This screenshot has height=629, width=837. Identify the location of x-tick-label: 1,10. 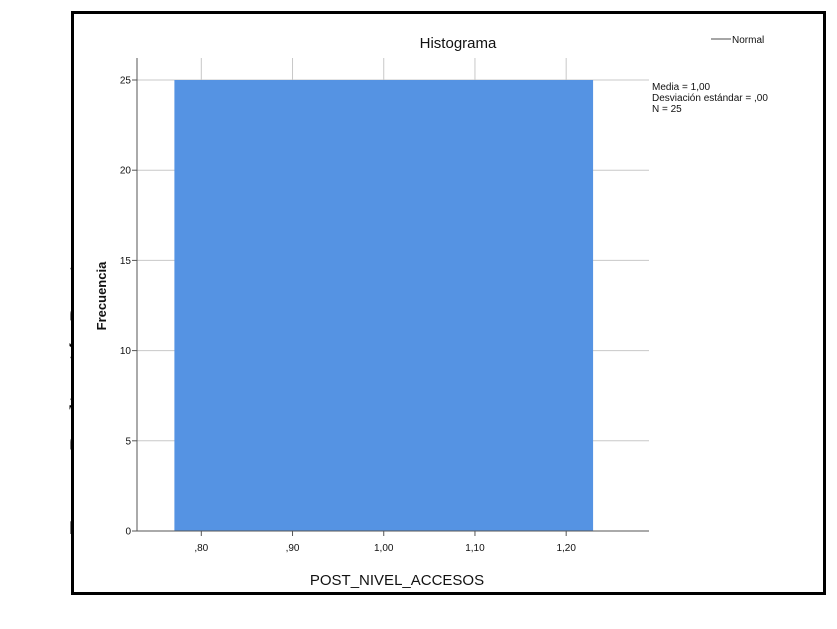
(475, 548).